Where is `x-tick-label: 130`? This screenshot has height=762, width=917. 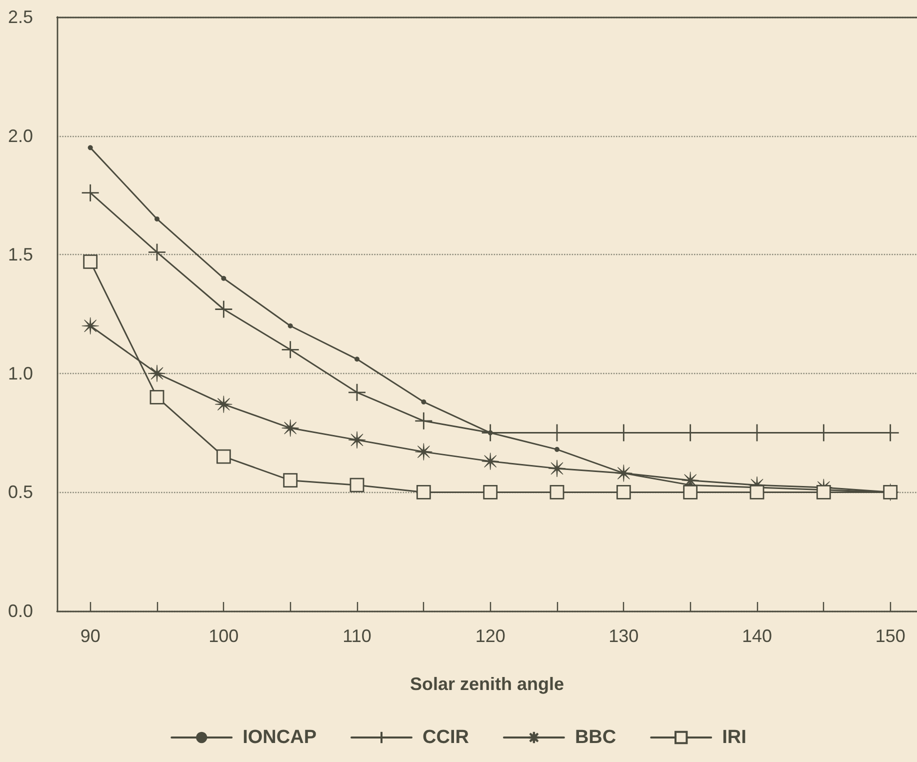 x-tick-label: 130 is located at coordinates (623, 636).